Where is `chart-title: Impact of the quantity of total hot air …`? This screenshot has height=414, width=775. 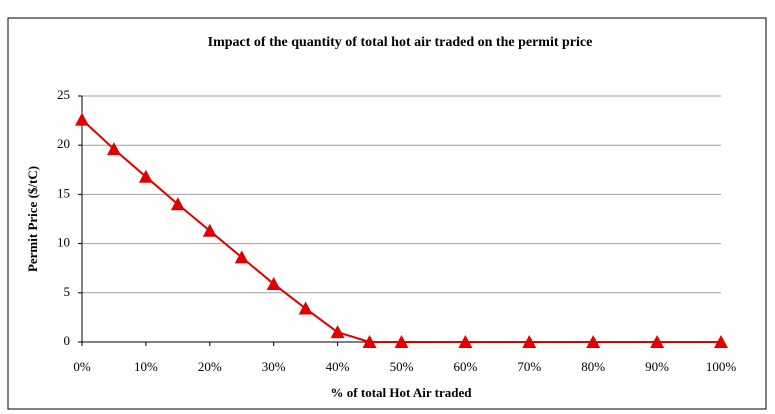 chart-title: Impact of the quantity of total hot air … is located at coordinates (400, 42).